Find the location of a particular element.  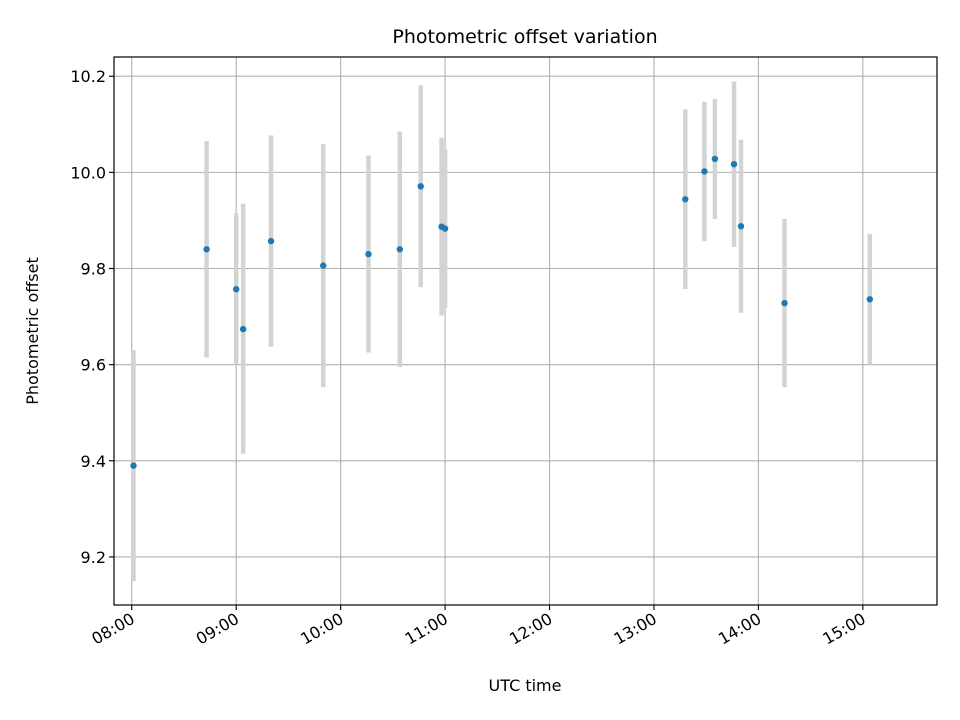

y-tick-label: 9.2 is located at coordinates (93, 557).